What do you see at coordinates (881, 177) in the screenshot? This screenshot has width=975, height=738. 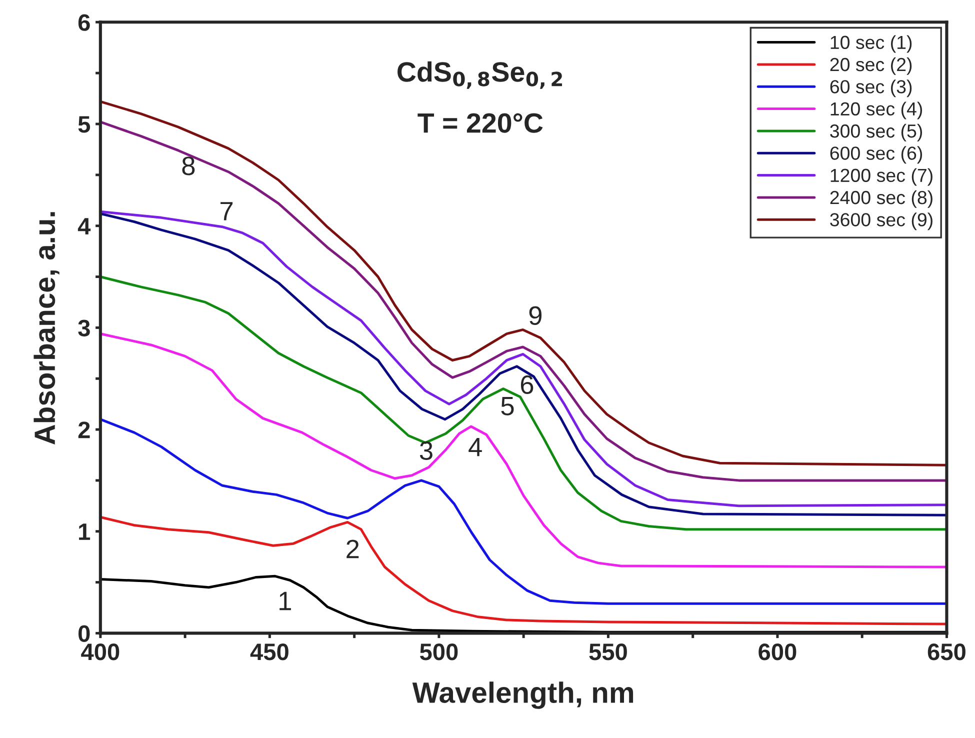 I see `legend-label: 1200 sec (7)` at bounding box center [881, 177].